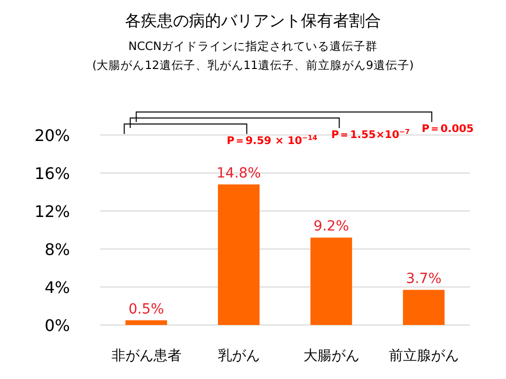  What do you see at coordinates (424, 278) in the screenshot?
I see `data-label: 3.7%` at bounding box center [424, 278].